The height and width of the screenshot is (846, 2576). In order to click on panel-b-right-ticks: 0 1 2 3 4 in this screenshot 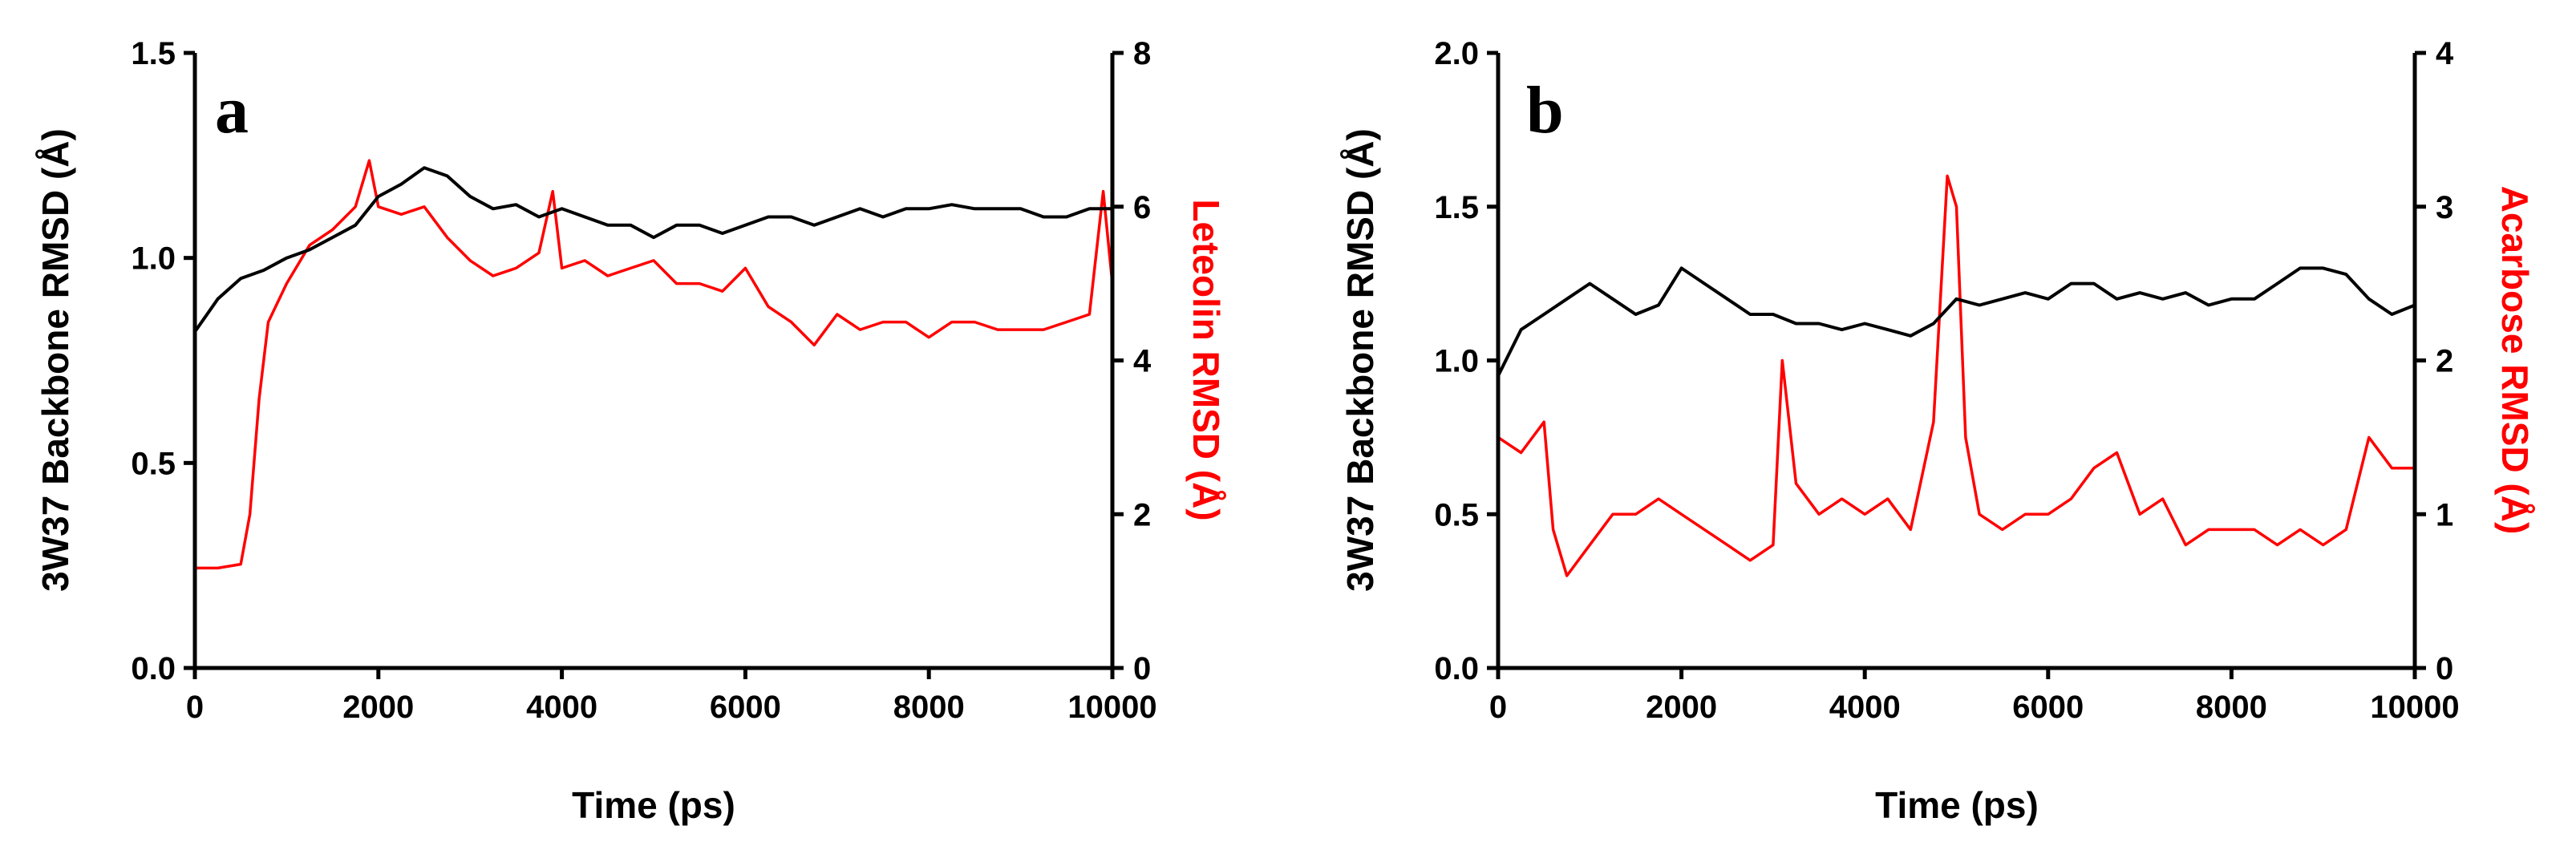, I will do `click(2434, 361)`.